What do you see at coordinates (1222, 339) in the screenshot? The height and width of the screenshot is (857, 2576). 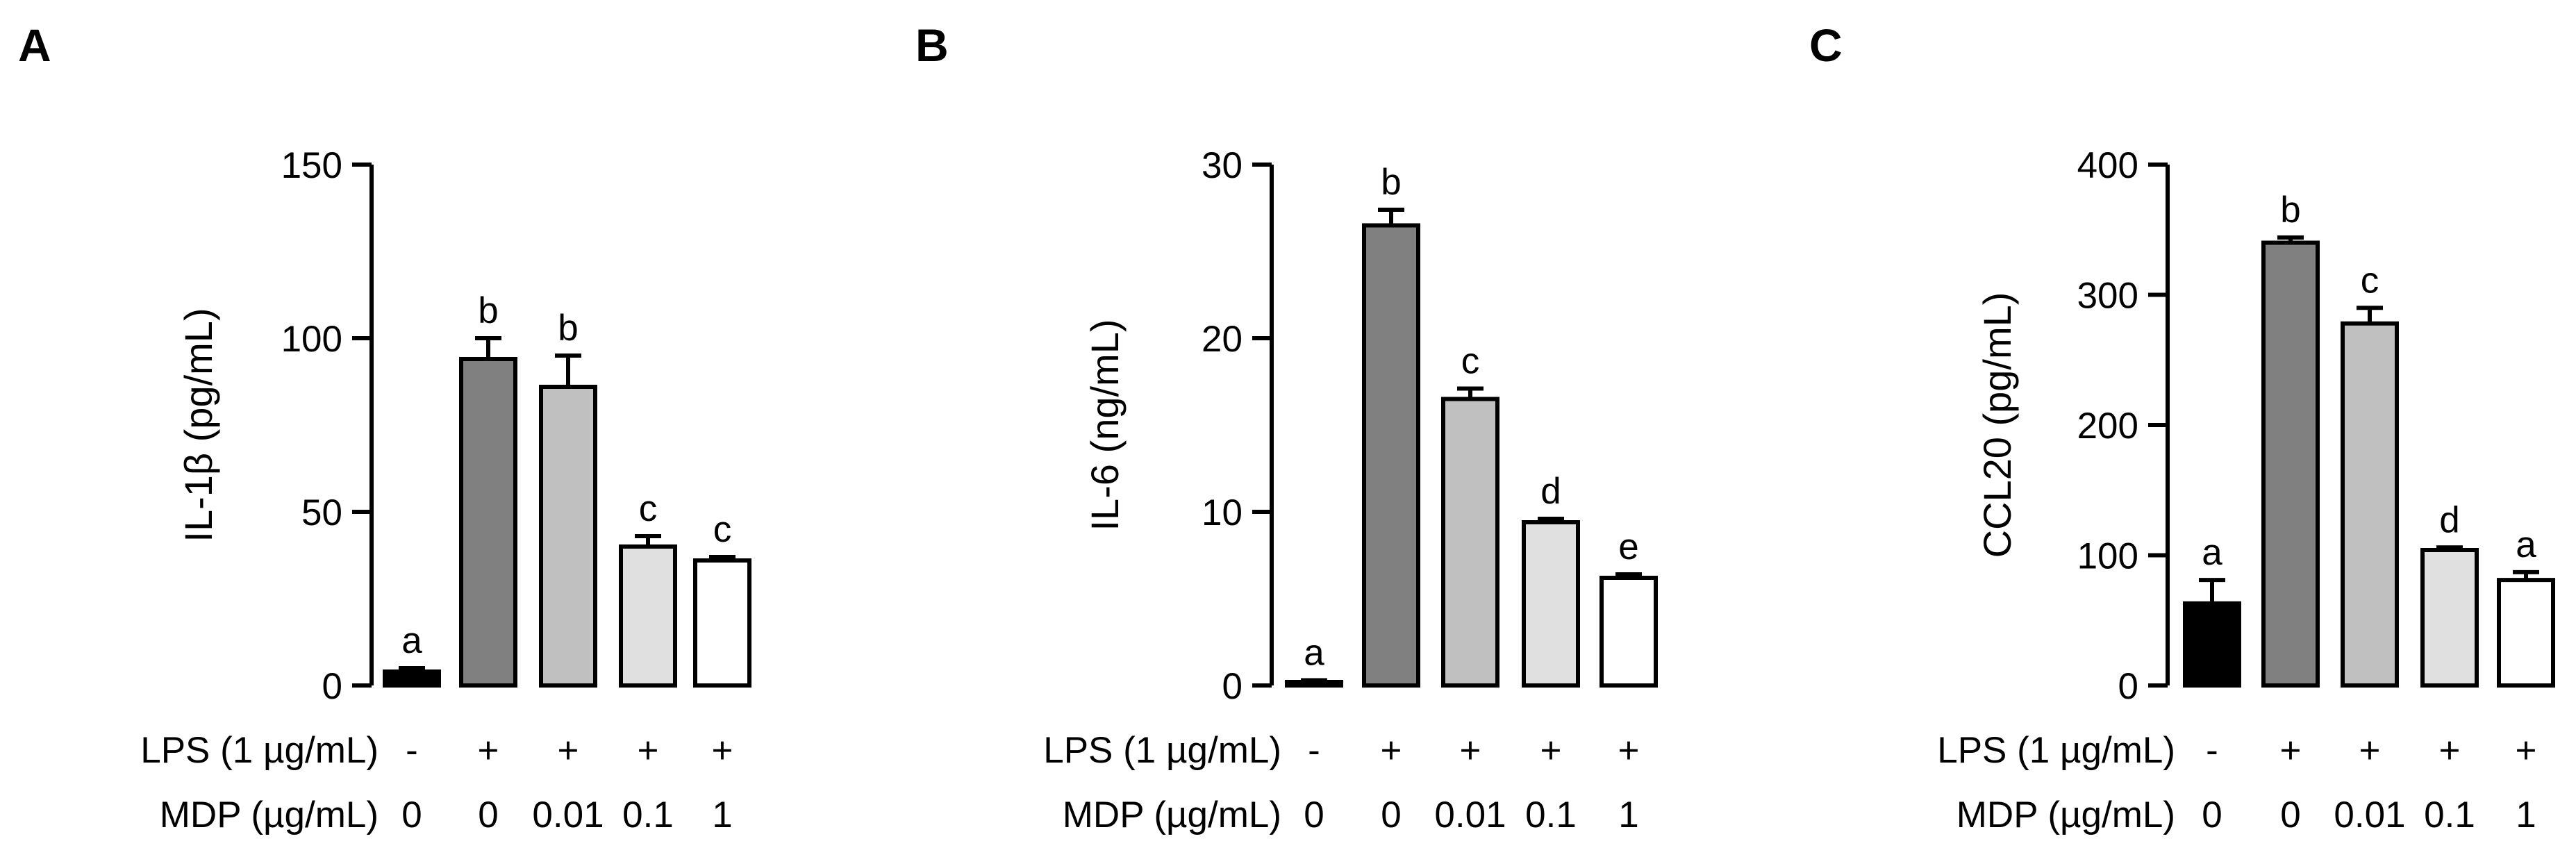 I see `y-tick-label: 20` at bounding box center [1222, 339].